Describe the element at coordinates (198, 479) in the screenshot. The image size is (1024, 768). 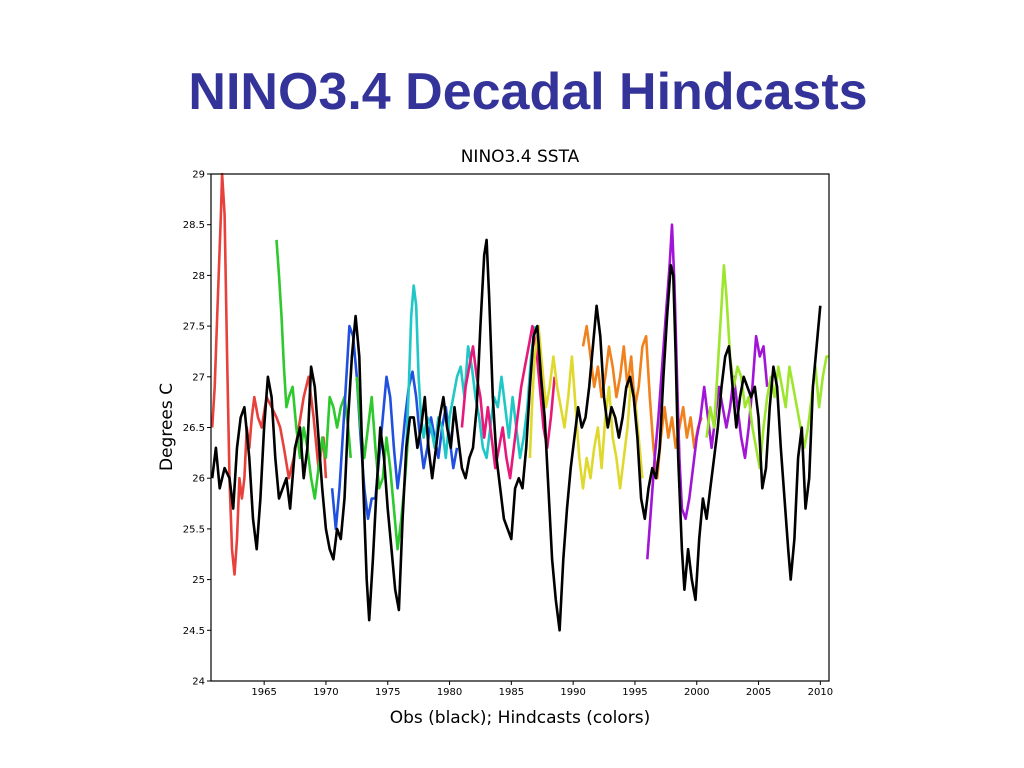
I see `y-tick-label: 26` at that location.